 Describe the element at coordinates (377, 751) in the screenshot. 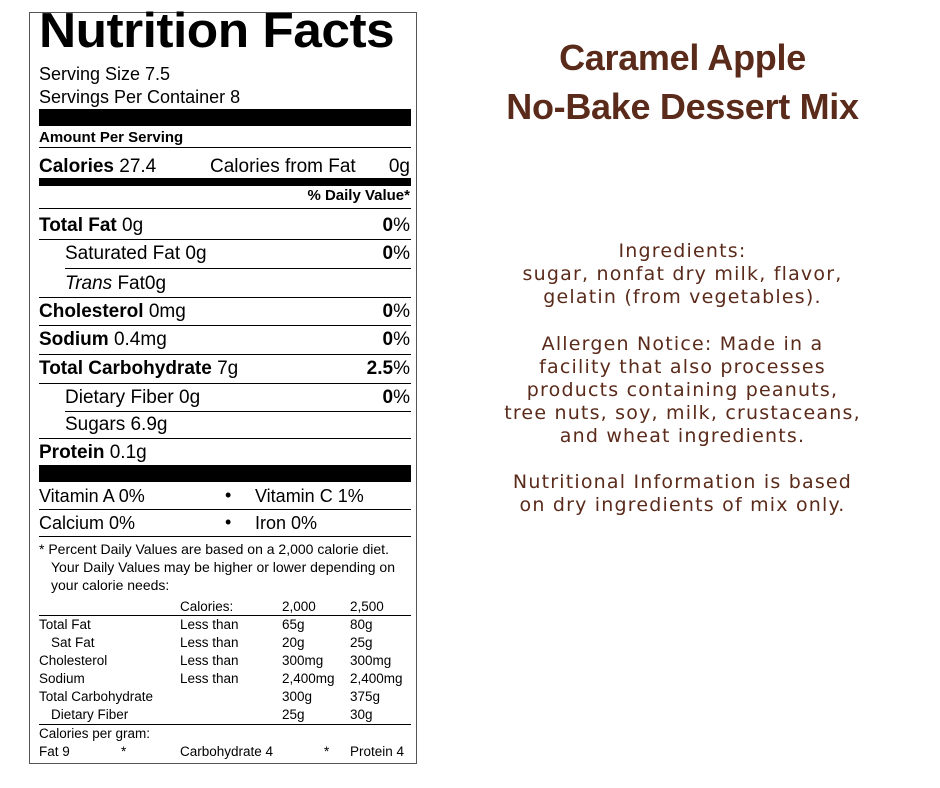

I see `cpg-protein: Protein 4` at that location.